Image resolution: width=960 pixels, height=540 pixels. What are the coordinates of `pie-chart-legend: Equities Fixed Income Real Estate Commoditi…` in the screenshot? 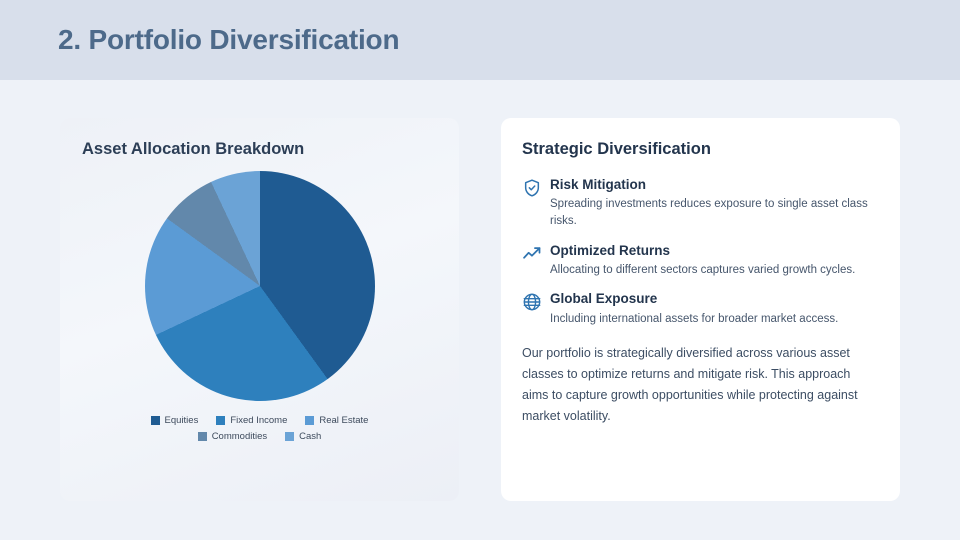 It's located at (260, 428).